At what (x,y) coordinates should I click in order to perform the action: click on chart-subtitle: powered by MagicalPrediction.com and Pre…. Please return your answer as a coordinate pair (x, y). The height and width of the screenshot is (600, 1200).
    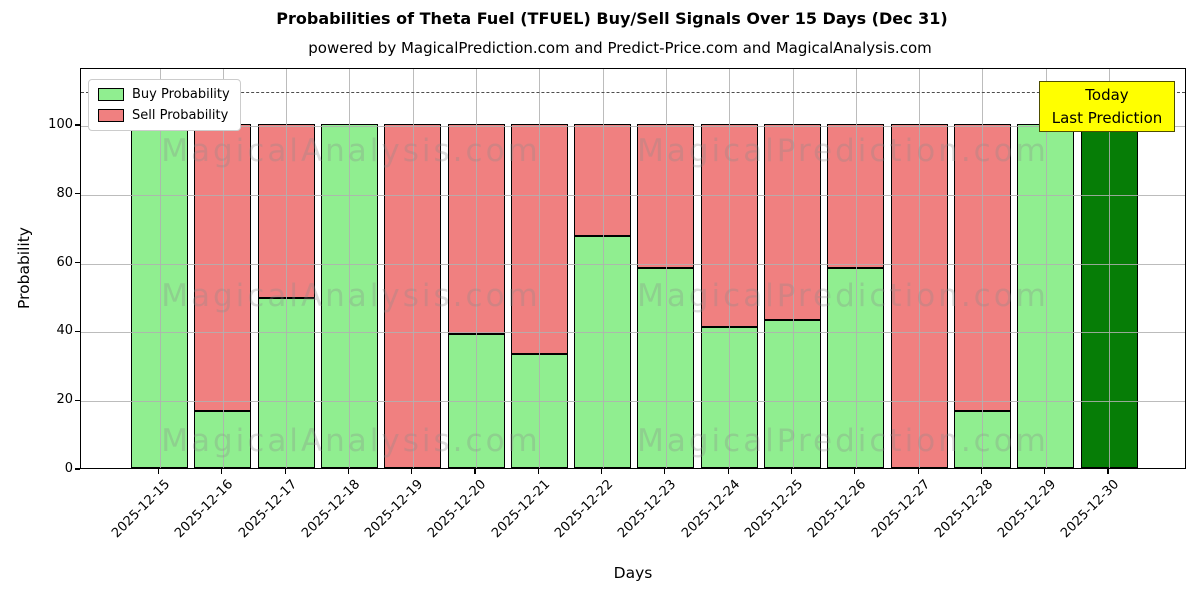
    Looking at the image, I should click on (620, 48).